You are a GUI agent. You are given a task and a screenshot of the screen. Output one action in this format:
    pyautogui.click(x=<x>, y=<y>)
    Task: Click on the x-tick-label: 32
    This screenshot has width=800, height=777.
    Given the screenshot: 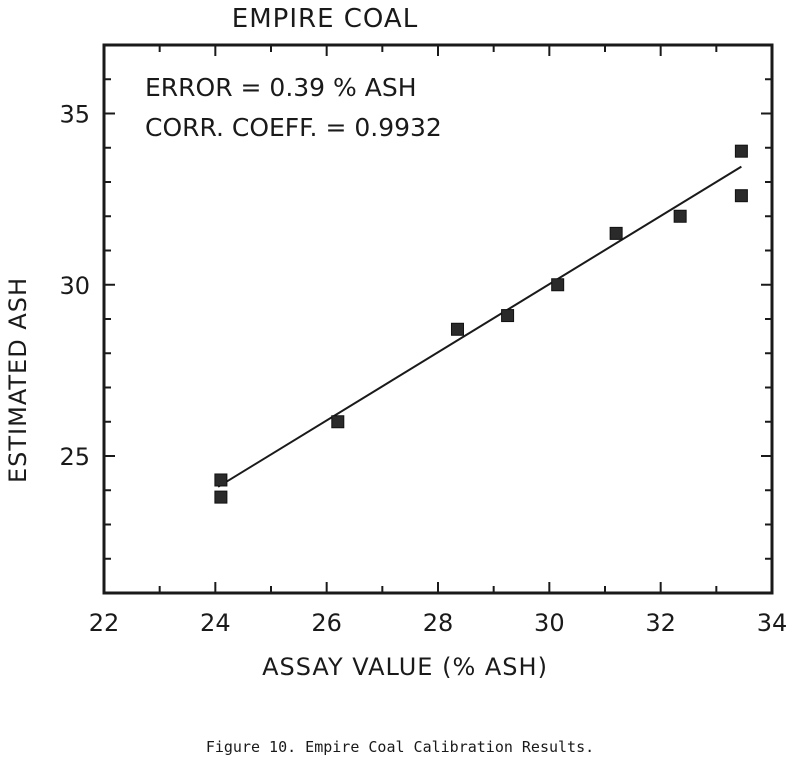 What is the action you would take?
    pyautogui.click(x=660, y=623)
    